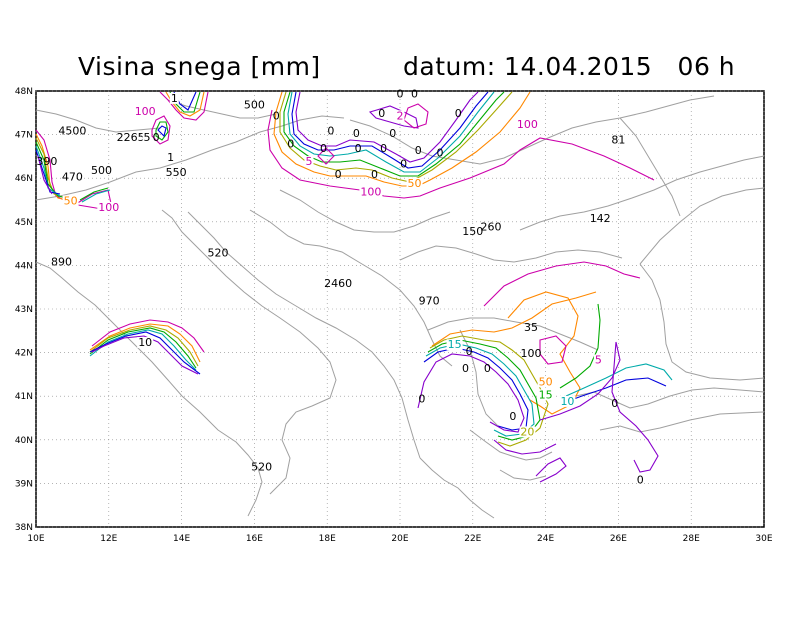 This screenshot has width=800, height=618. Describe the element at coordinates (131, 137) in the screenshot. I see `snow-depth-value: 2265` at that location.